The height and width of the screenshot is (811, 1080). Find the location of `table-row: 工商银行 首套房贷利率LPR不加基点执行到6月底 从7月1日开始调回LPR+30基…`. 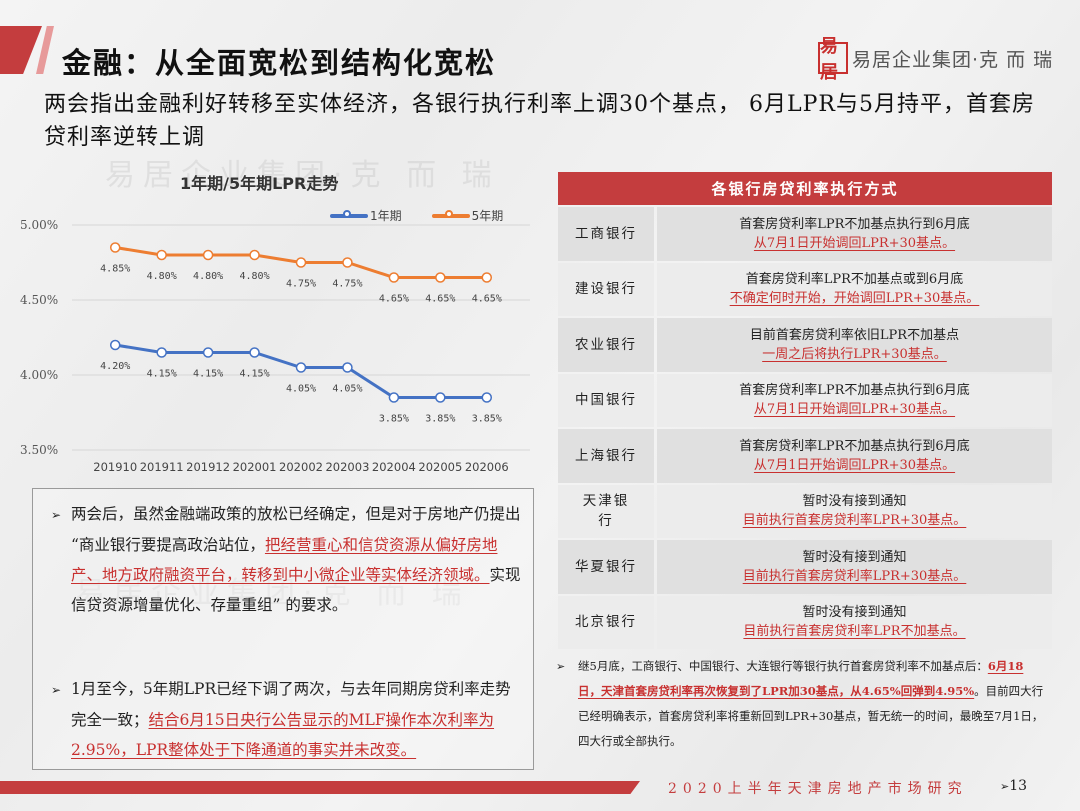

table-row: 工商银行 首套房贷利率LPR不加基点执行到6月底 从7月1日开始调回LPR+30基… is located at coordinates (805, 234).